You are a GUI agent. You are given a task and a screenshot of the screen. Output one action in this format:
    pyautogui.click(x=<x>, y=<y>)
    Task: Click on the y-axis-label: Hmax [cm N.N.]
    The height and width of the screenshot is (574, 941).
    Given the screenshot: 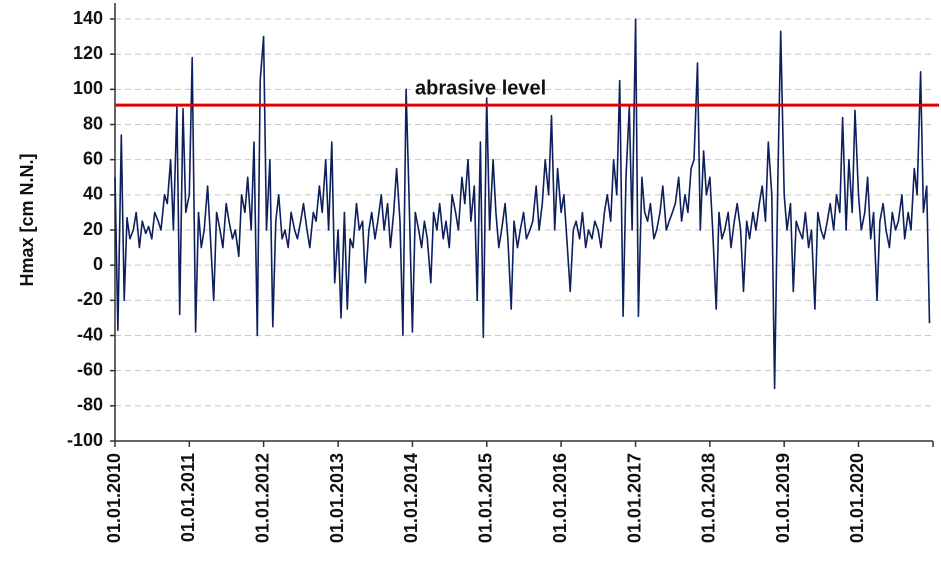 What is the action you would take?
    pyautogui.click(x=27, y=219)
    